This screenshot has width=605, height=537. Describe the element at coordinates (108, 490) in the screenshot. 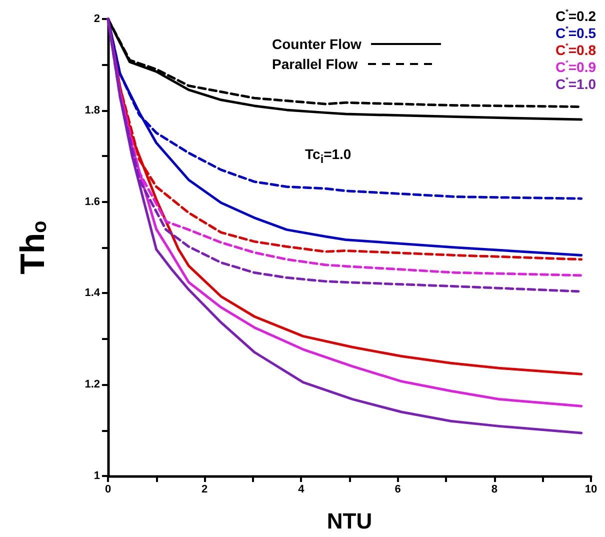

I see `x-tick-label: 0` at that location.